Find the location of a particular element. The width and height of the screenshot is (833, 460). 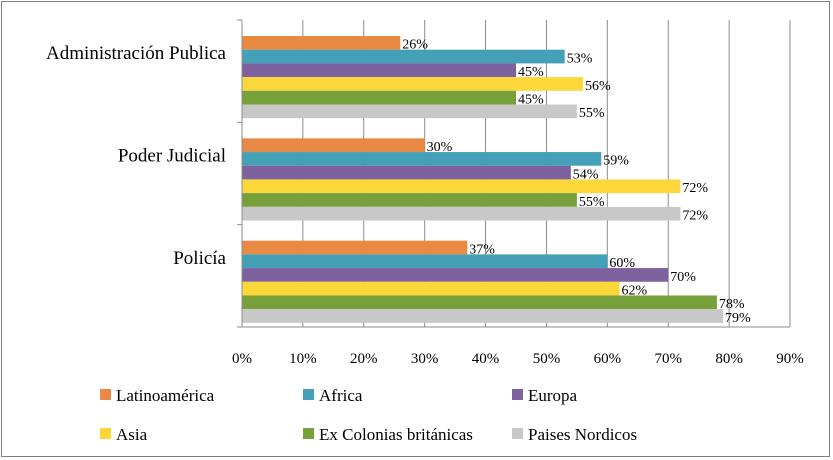

x-tick-label: 90% is located at coordinates (790, 359).